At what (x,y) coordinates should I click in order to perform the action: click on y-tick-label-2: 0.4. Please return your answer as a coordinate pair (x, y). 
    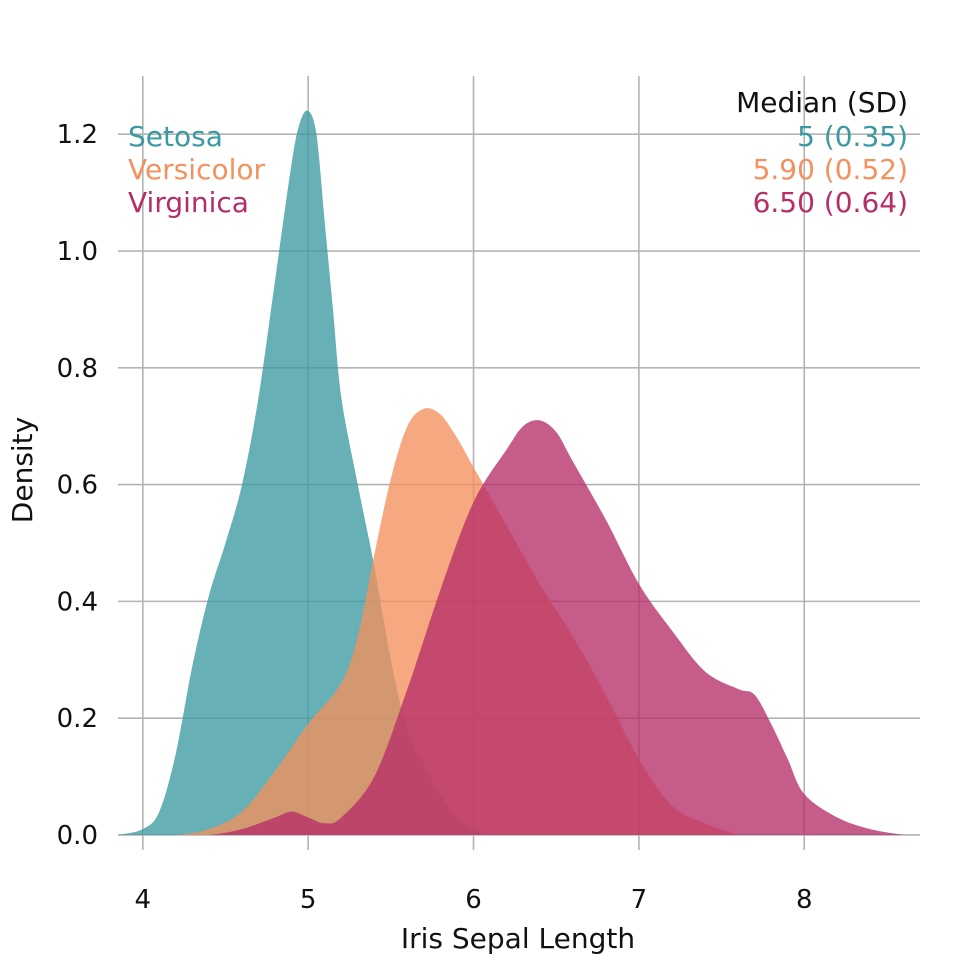
    Looking at the image, I should click on (77, 602).